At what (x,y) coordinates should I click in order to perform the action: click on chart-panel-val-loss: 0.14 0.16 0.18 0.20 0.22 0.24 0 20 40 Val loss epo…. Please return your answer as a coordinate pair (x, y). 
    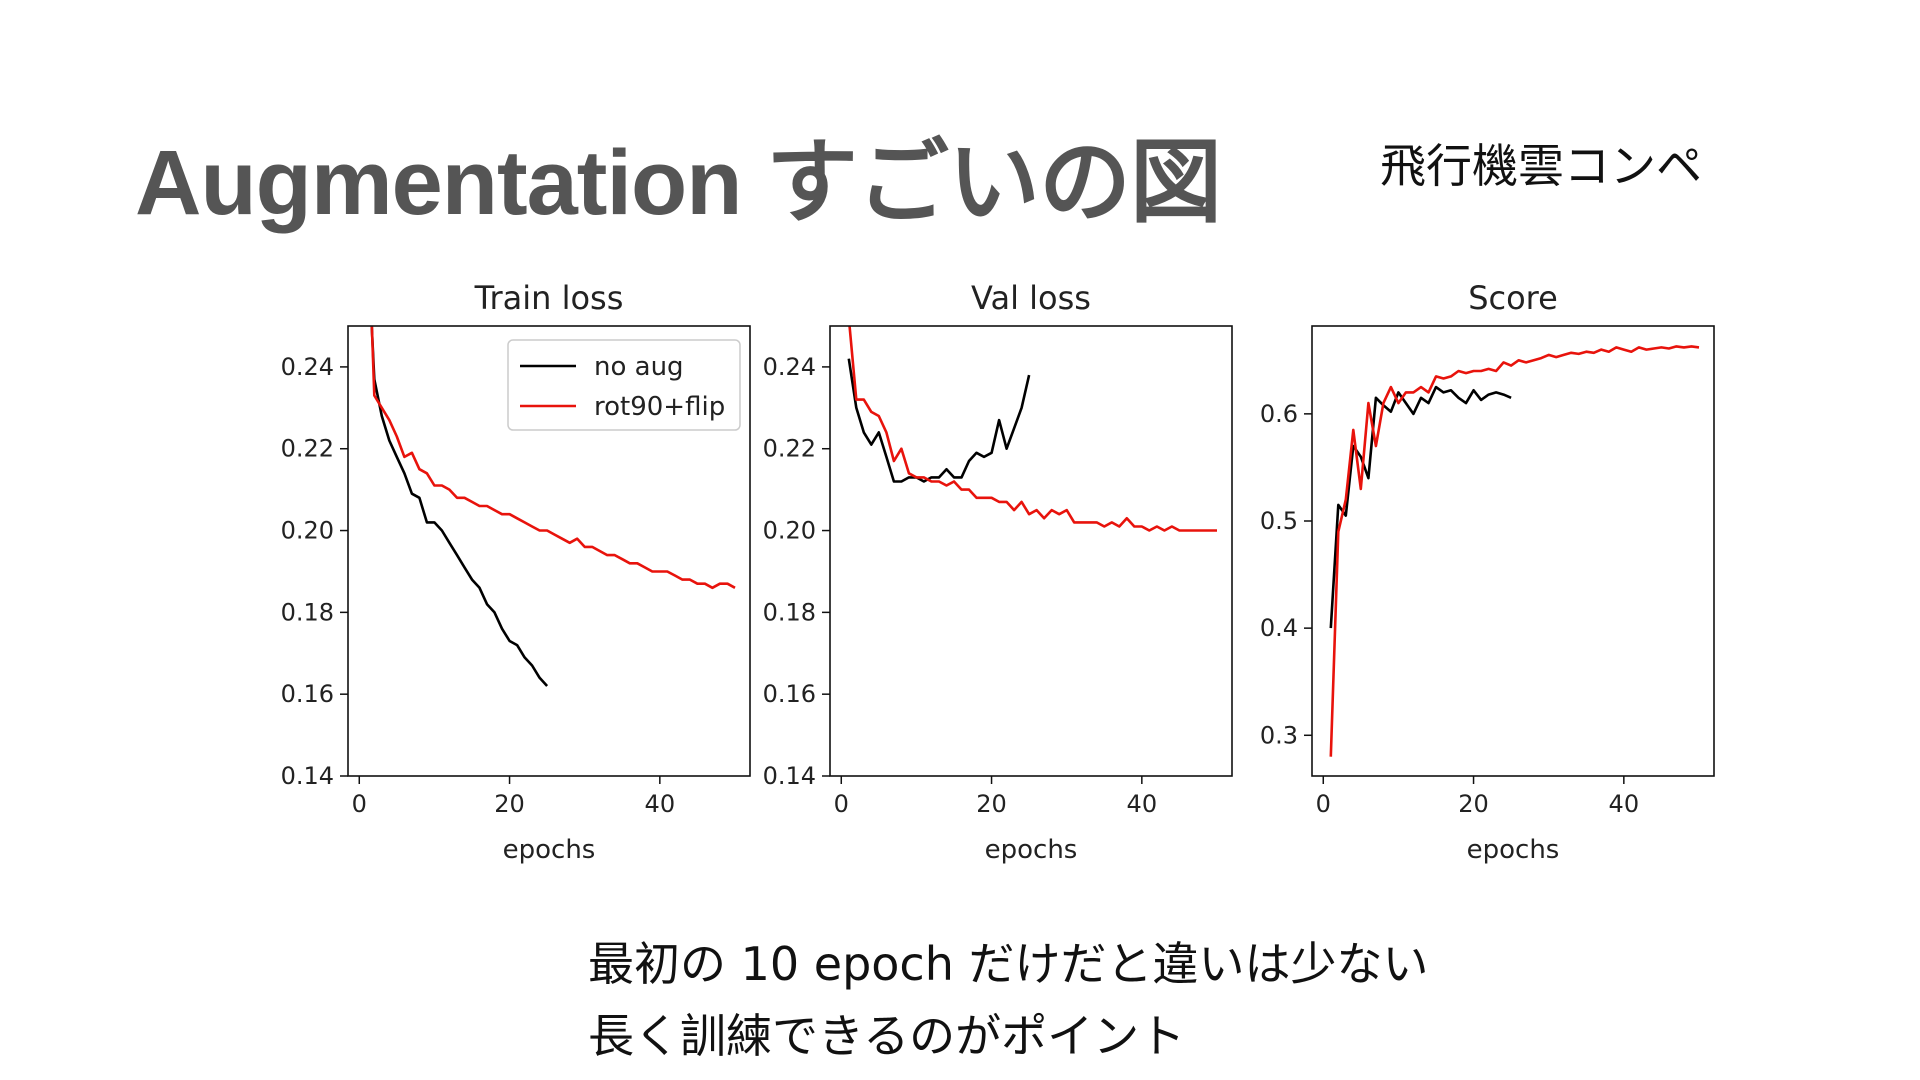
    Looking at the image, I should click on (998, 572).